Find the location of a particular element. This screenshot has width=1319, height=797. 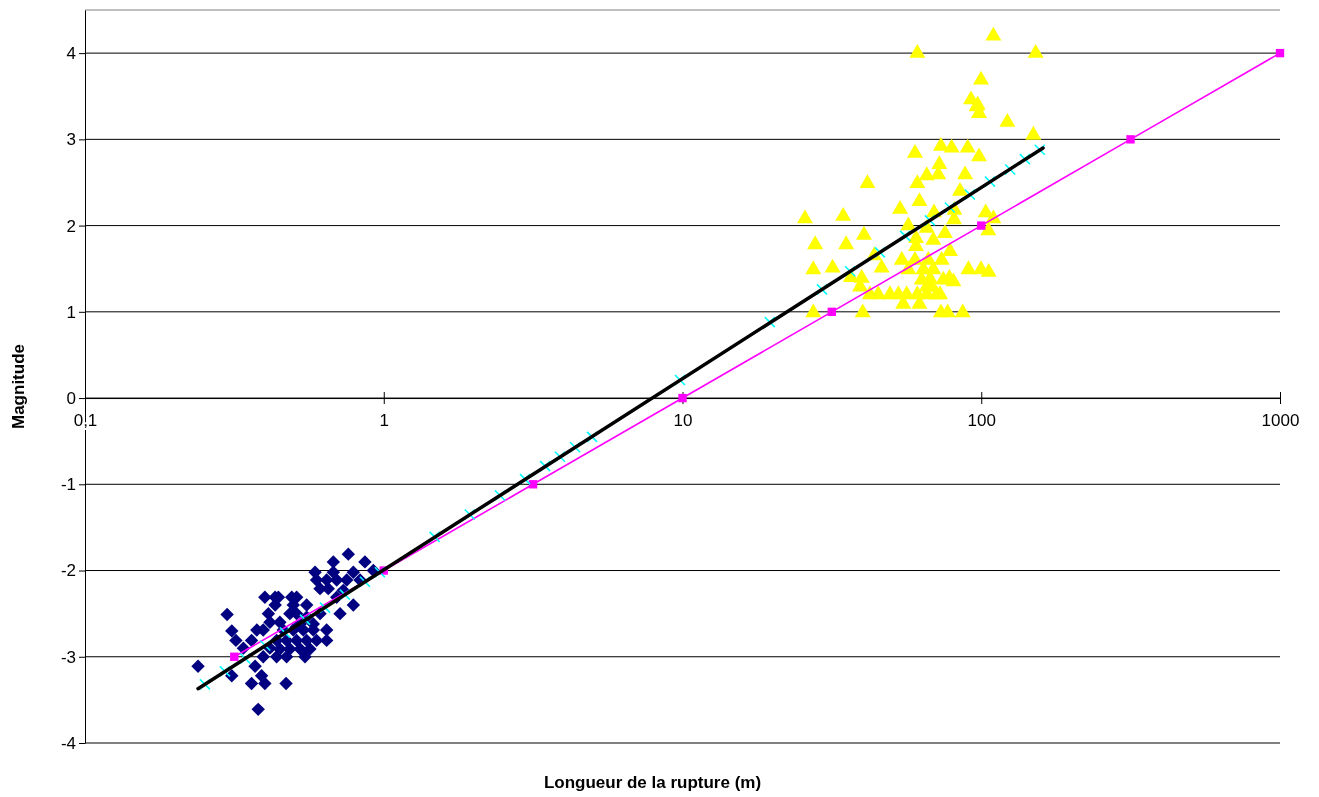

x-tick-label: 1 is located at coordinates (384, 420).